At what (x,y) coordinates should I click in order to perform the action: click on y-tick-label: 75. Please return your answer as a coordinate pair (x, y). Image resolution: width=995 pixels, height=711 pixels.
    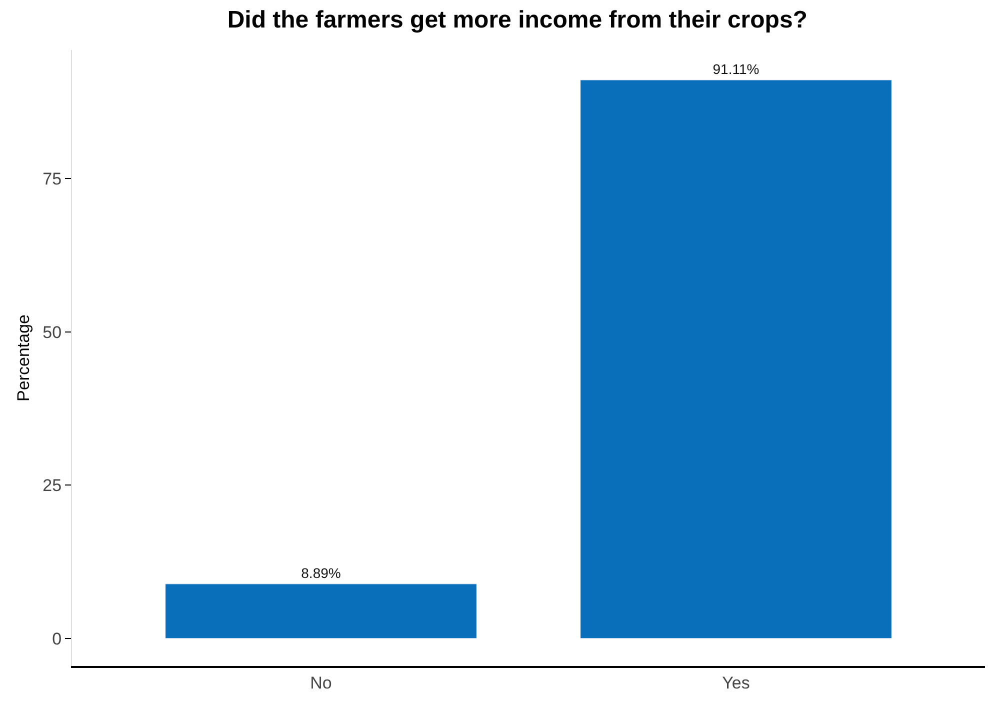
    Looking at the image, I should click on (52, 179).